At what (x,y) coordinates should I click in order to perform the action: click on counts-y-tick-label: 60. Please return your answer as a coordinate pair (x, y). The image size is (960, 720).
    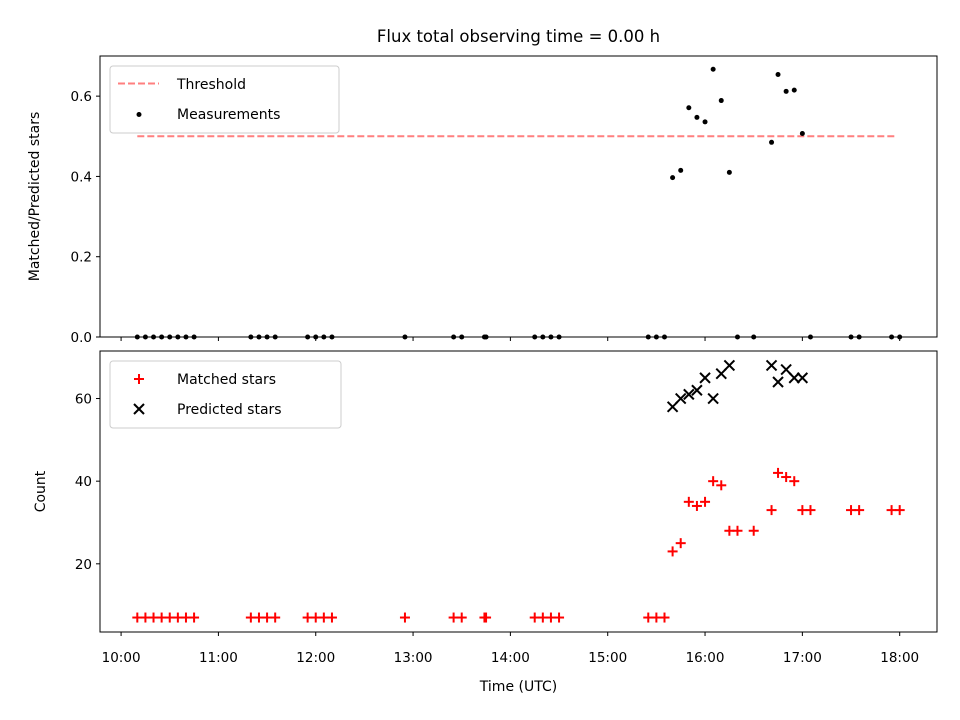
    Looking at the image, I should click on (83, 400).